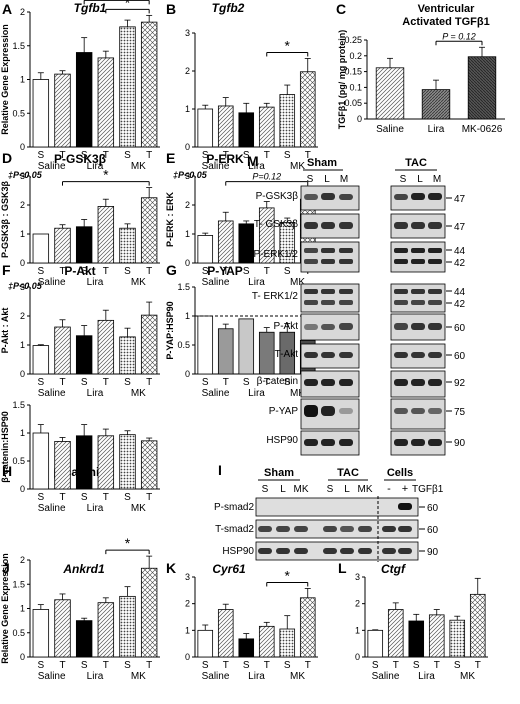 Image resolution: width=520 pixels, height=704 pixels. Describe the element at coordinates (341, 9) in the screenshot. I see `panel-letter-c: C` at that location.